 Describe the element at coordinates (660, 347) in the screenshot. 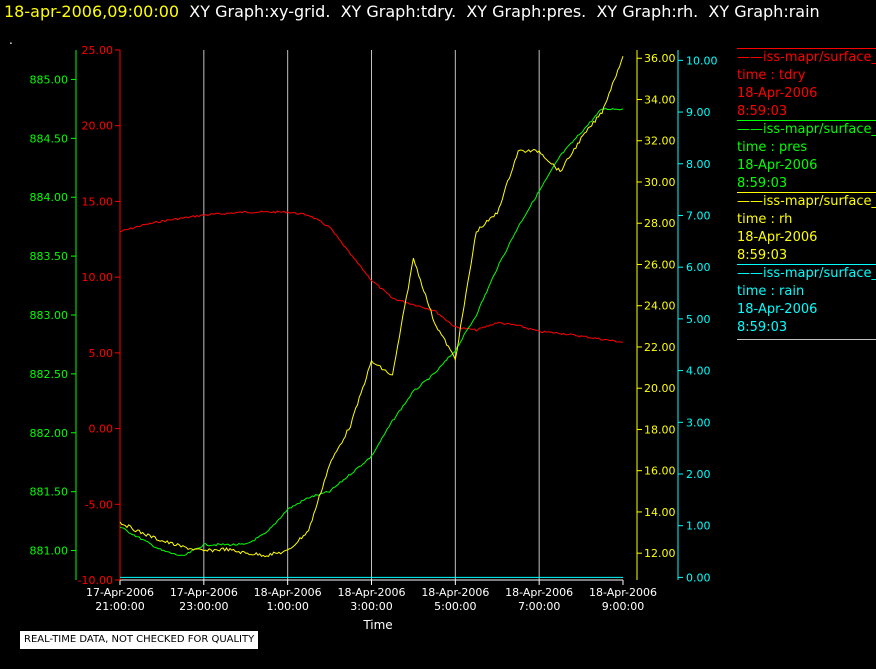

I see `rh-tick-label: 22.00` at that location.